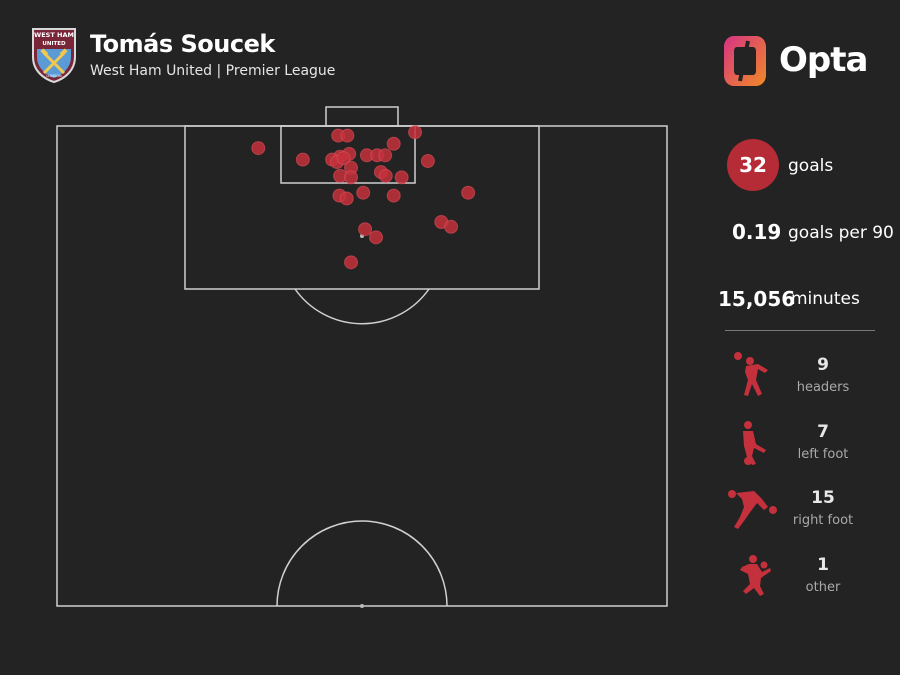 The height and width of the screenshot is (675, 900). I want to click on other-label: other, so click(823, 587).